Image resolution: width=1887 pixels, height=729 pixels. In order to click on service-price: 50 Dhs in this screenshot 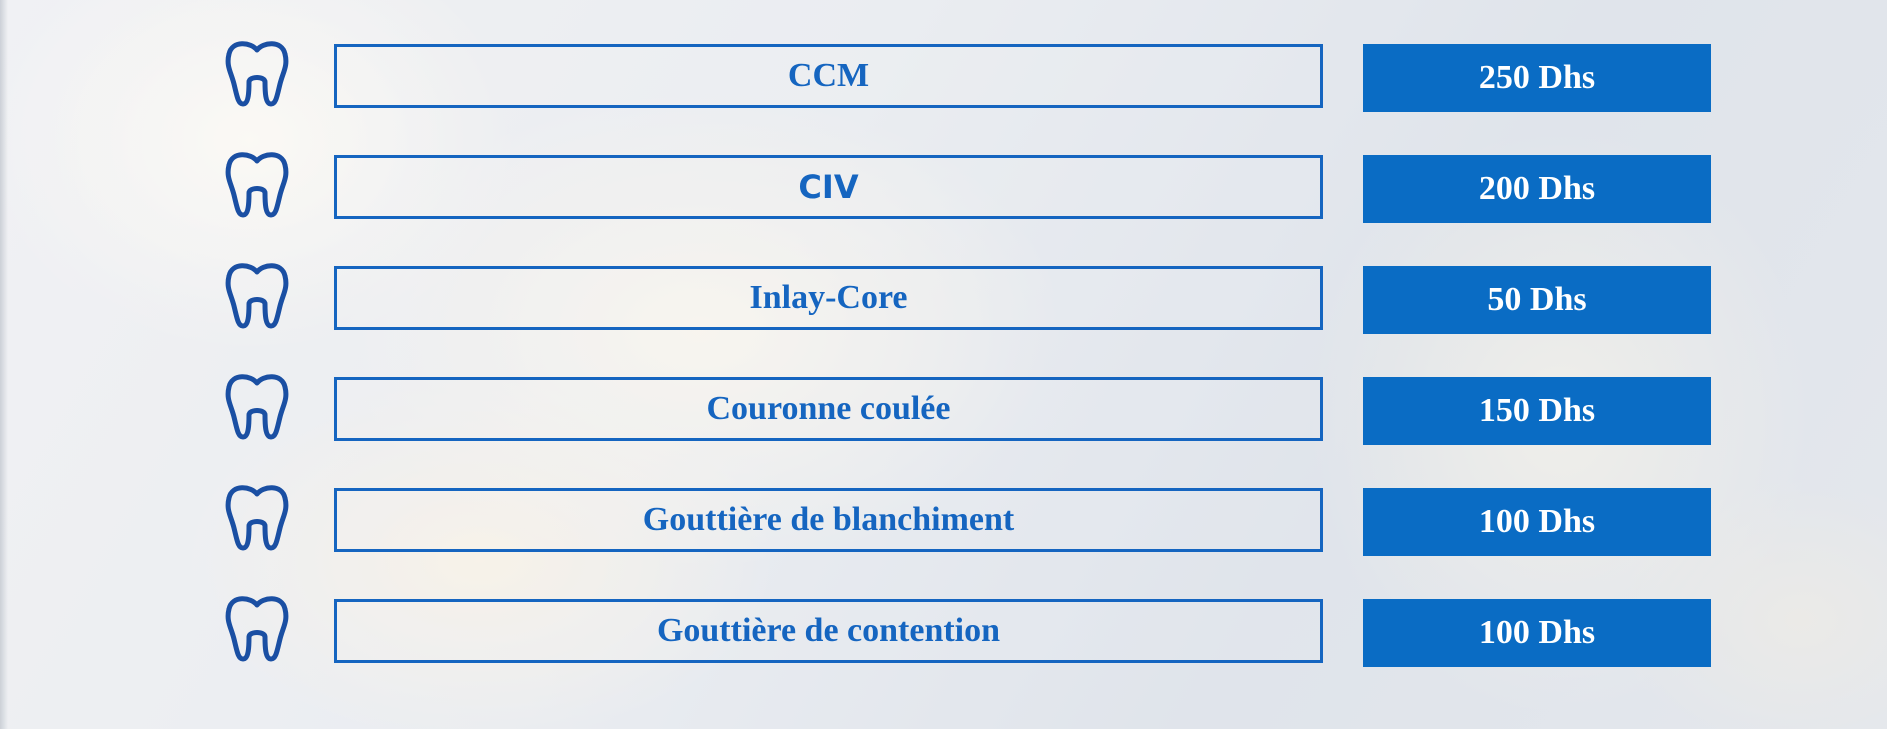, I will do `click(1537, 300)`.